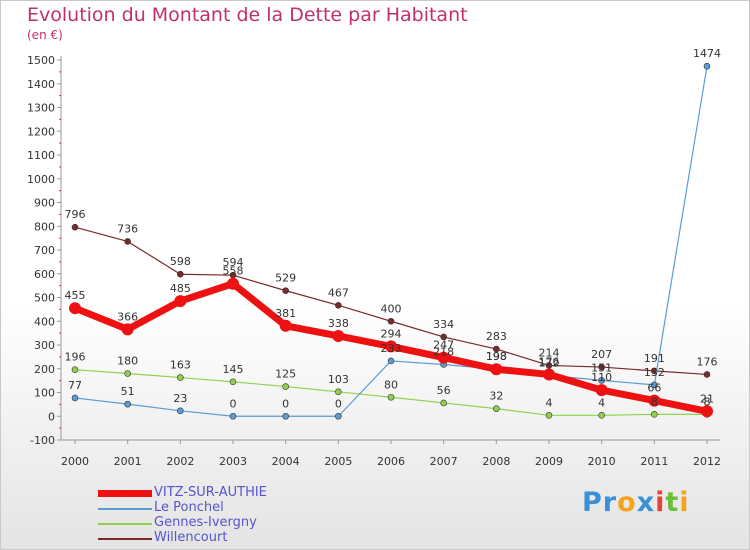 This screenshot has height=550, width=750. I want to click on x-tick-label: 2012, so click(707, 461).